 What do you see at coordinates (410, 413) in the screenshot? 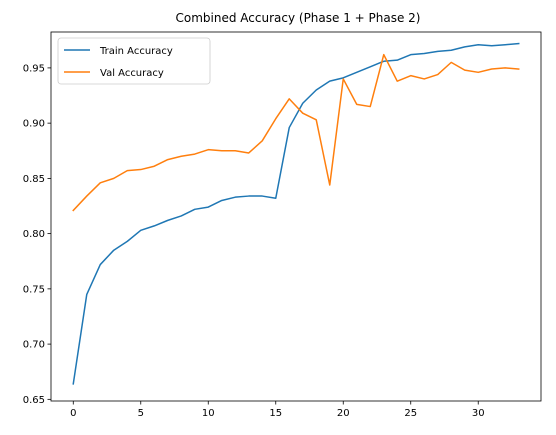
I see `x-tick-label: 25` at bounding box center [410, 413].